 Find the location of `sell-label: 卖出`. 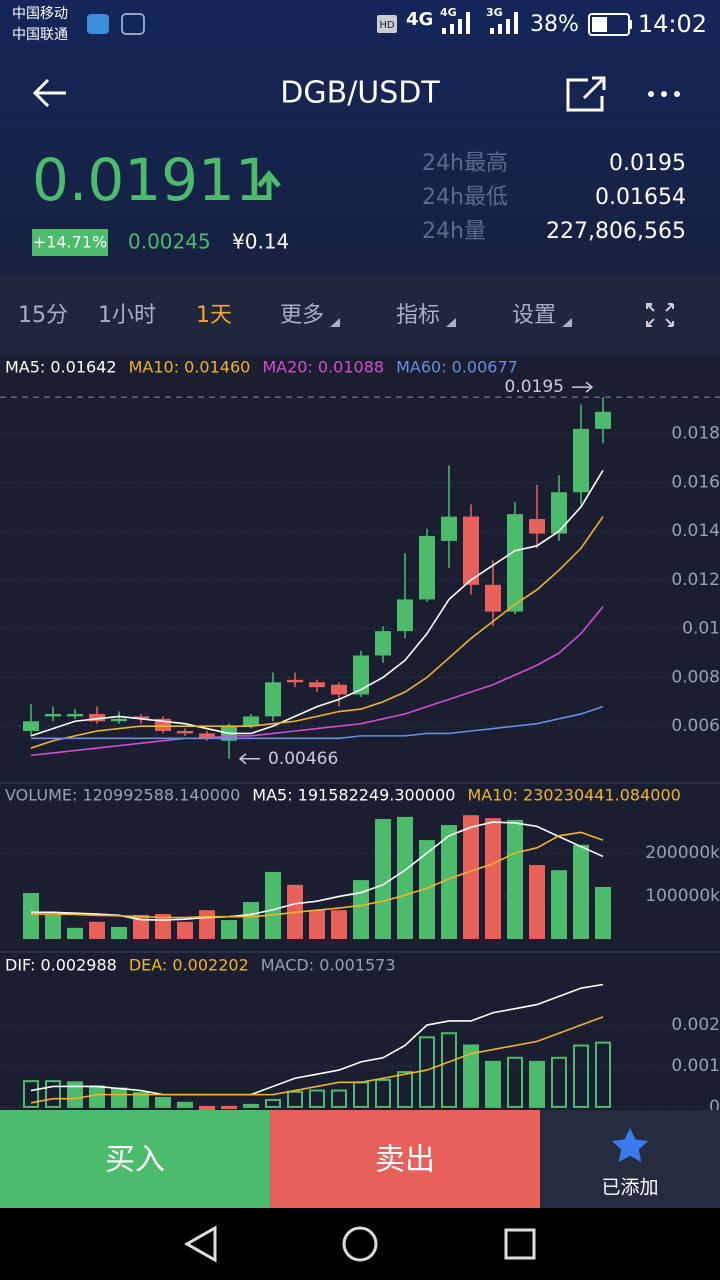

sell-label: 卖出 is located at coordinates (405, 1160).